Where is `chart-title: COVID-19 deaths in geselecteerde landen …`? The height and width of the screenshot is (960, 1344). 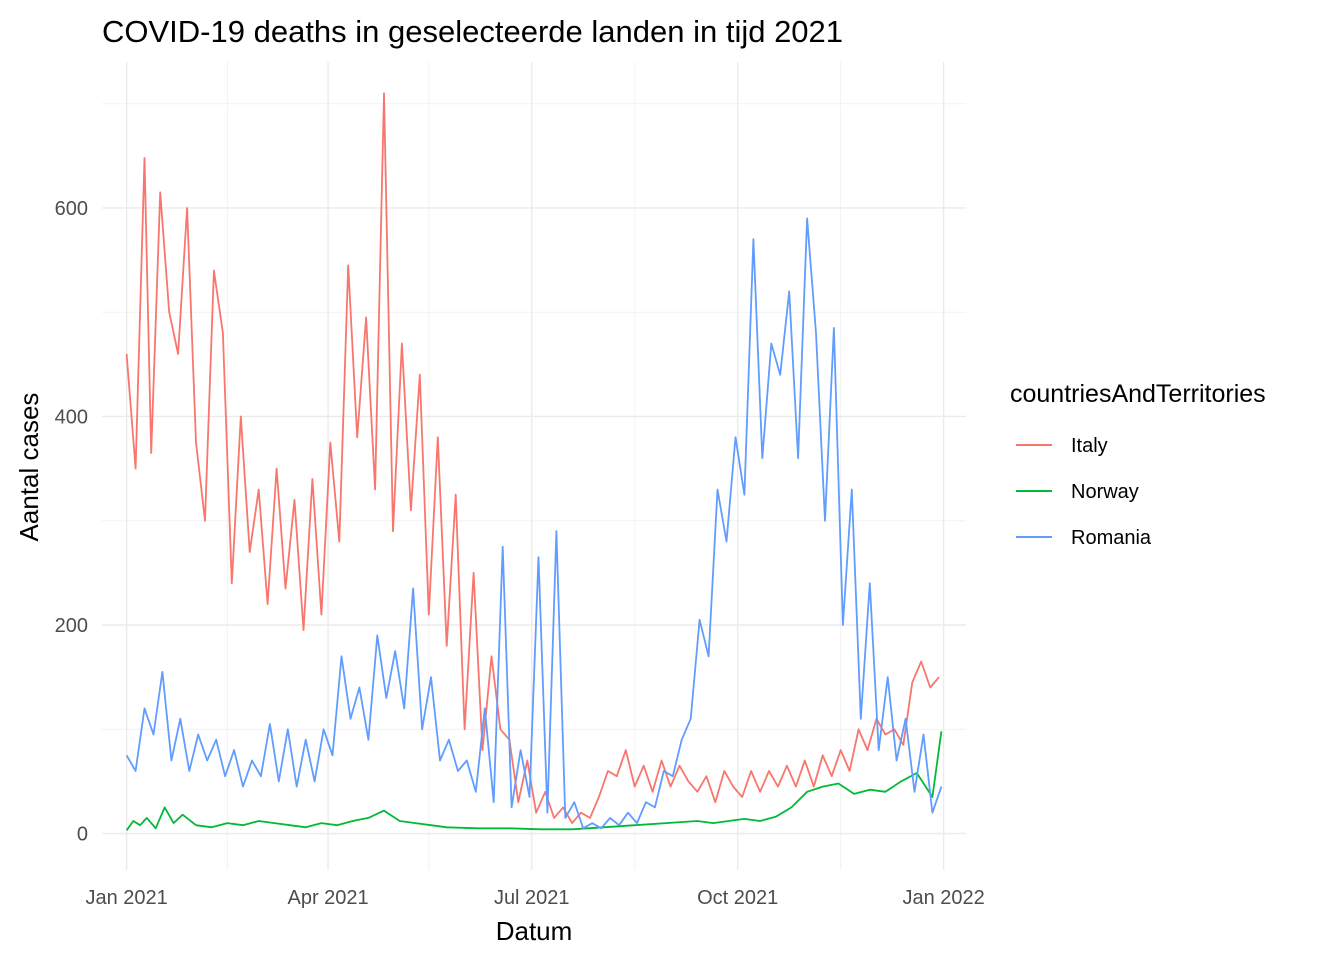
chart-title: COVID-19 deaths in geselecteerde landen … is located at coordinates (472, 31).